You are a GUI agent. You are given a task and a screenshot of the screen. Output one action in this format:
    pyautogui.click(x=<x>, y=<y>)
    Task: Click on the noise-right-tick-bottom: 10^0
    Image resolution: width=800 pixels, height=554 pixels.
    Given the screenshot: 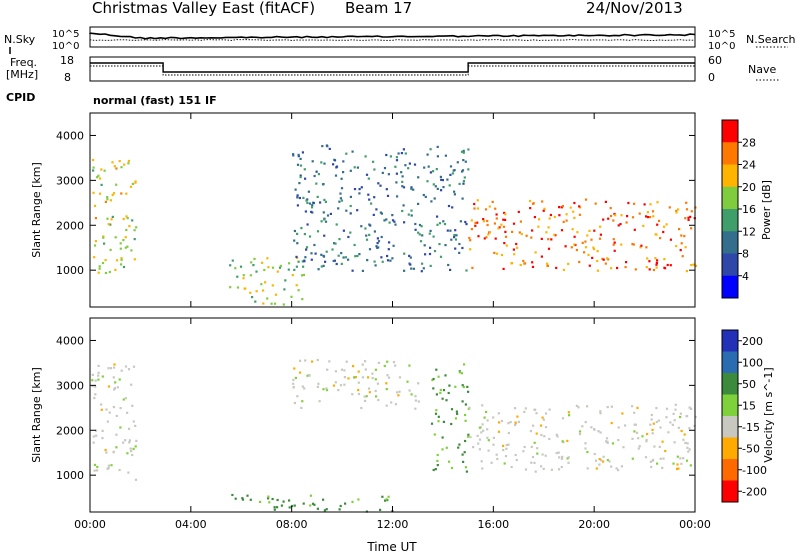 What is the action you would take?
    pyautogui.click(x=721, y=46)
    